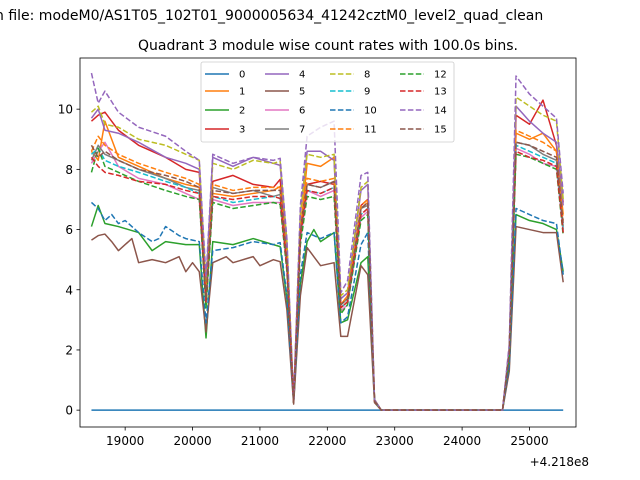  I want to click on legend-label-5: 5, so click(302, 92).